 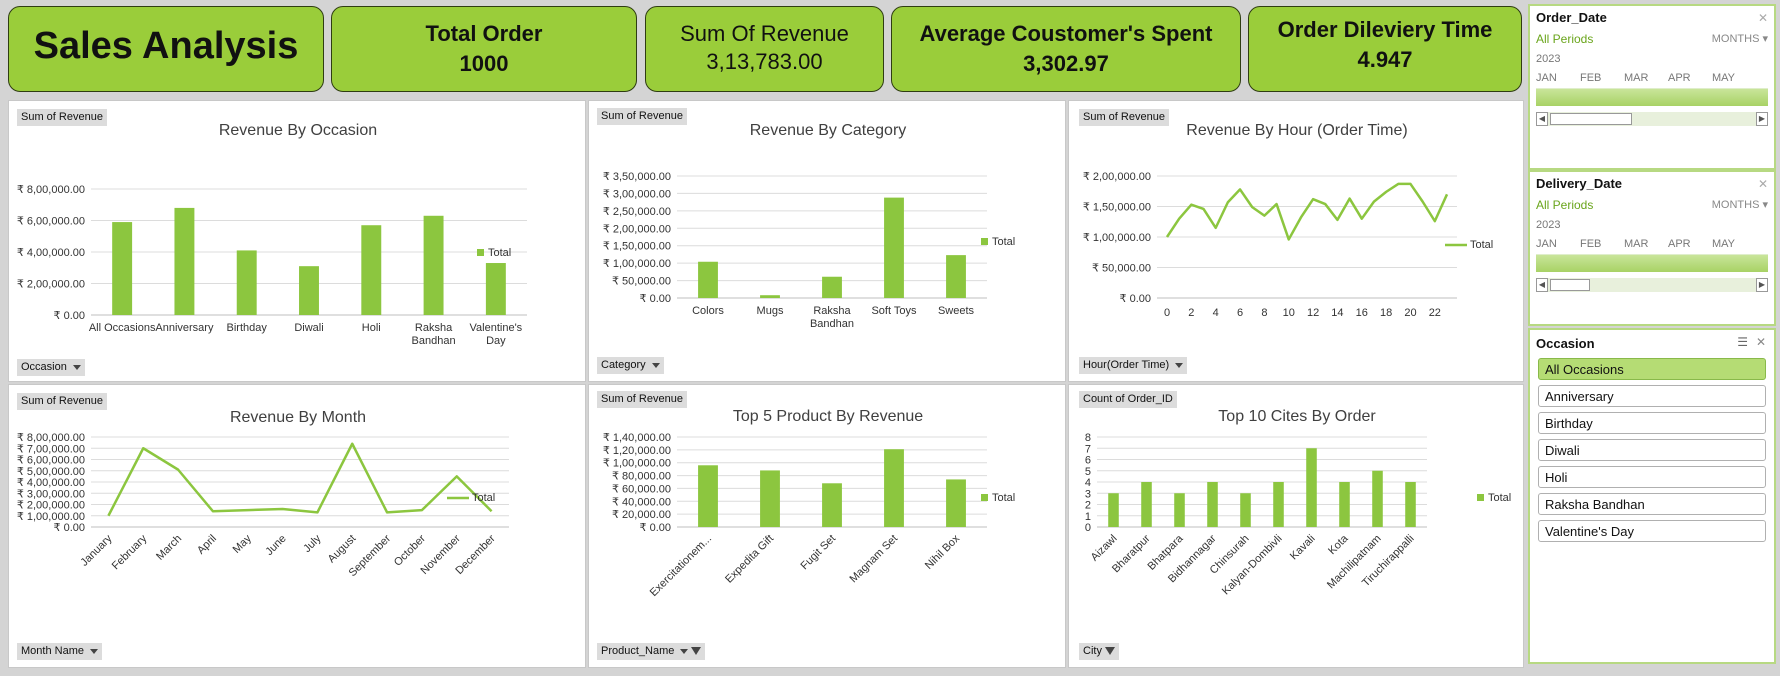 I want to click on y-tick-label: ₹ 4,00,000.00, so click(x=51, y=483).